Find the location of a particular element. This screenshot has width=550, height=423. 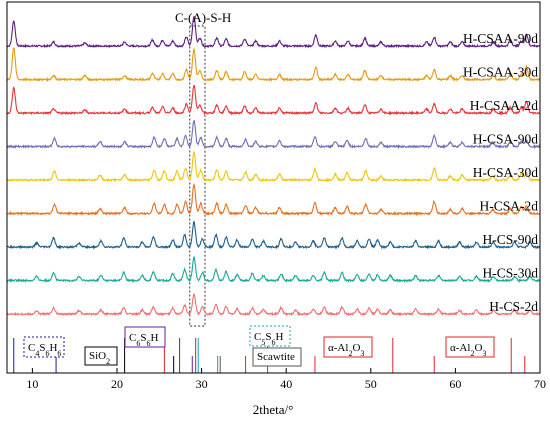

x-axis-title: 2theta/° is located at coordinates (273, 409).